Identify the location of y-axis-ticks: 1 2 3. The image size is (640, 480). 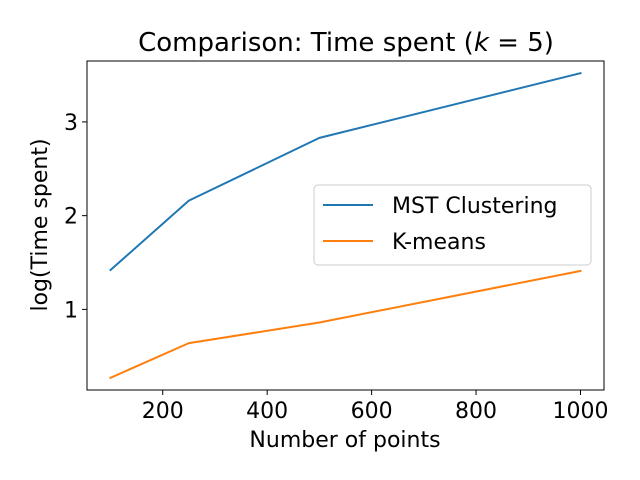
(75, 217).